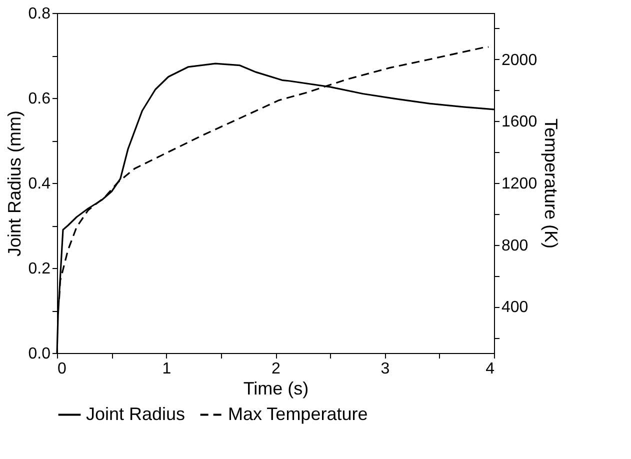 The image size is (631, 459). What do you see at coordinates (62, 369) in the screenshot?
I see `x-tick-label: 0` at bounding box center [62, 369].